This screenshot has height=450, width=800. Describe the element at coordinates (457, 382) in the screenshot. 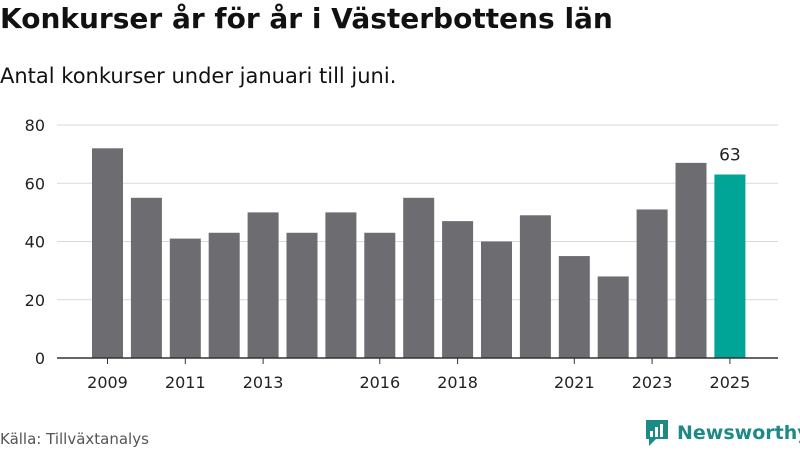

I see `x-tick-label: 2018` at that location.